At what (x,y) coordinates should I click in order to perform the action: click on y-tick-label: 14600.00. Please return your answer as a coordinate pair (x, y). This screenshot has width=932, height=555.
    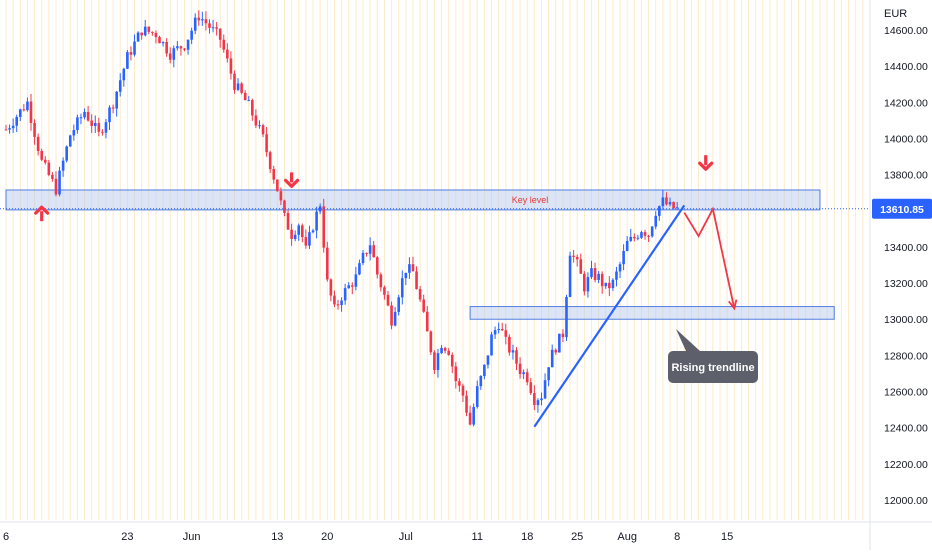
    Looking at the image, I should click on (906, 31).